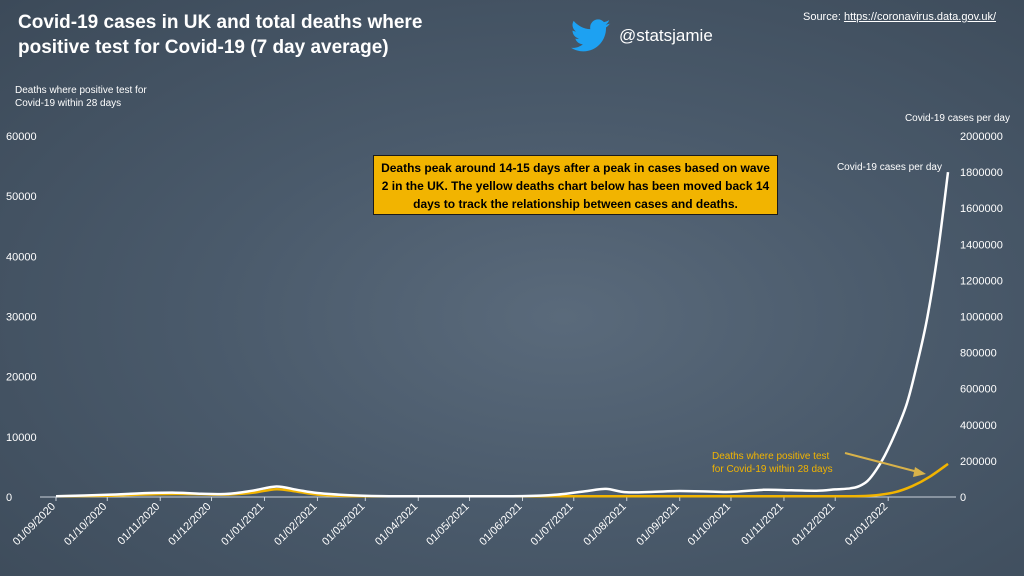  I want to click on x-tick-label: 01/08/2021, so click(604, 524).